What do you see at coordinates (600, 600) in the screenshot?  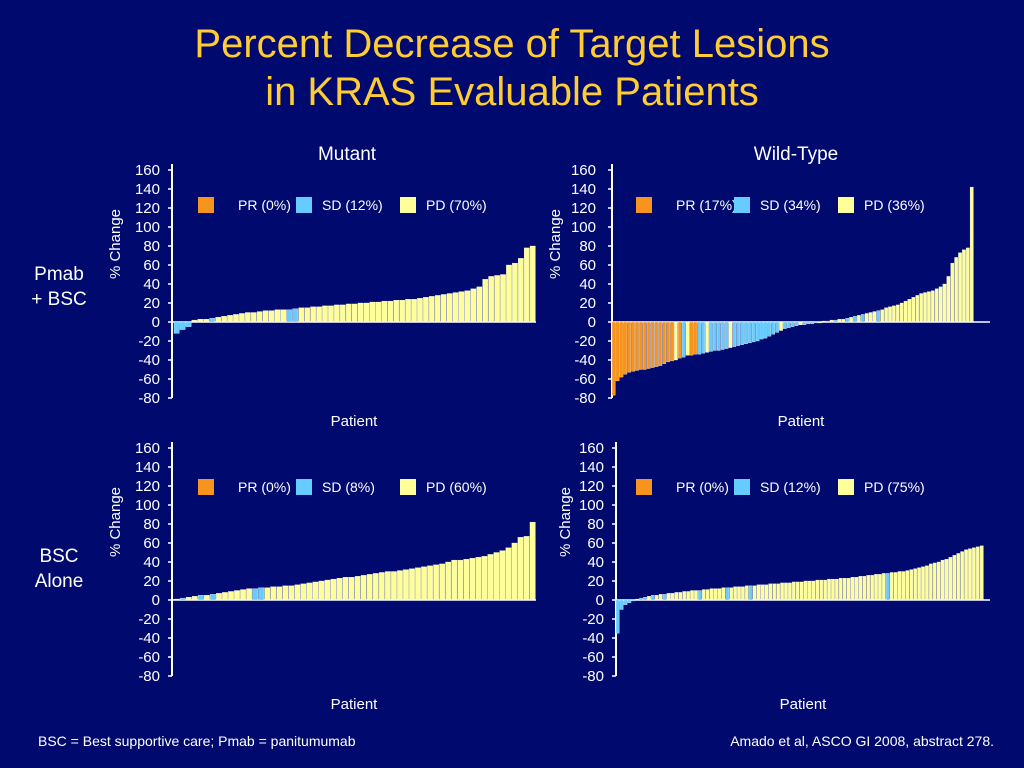 I see `y-tick-label: 0` at bounding box center [600, 600].